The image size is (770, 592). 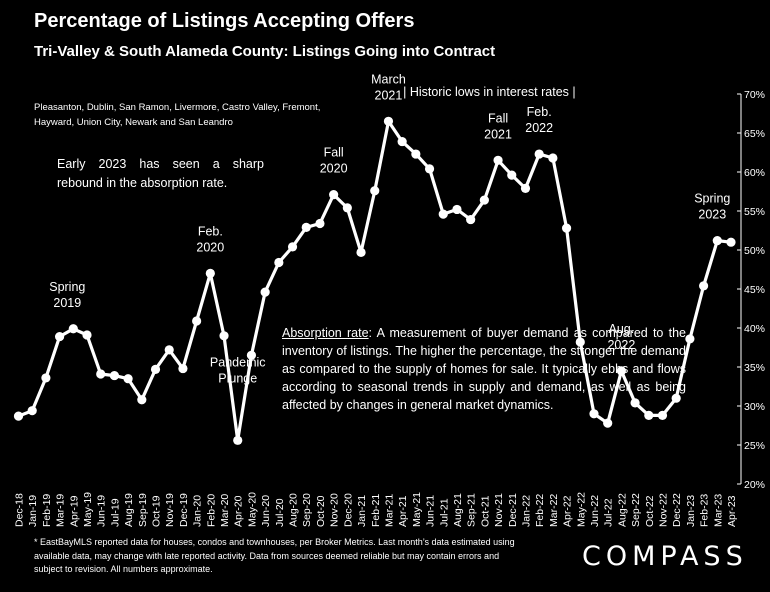 What do you see at coordinates (294, 510) in the screenshot?
I see `x-tick-label: Aug-20` at bounding box center [294, 510].